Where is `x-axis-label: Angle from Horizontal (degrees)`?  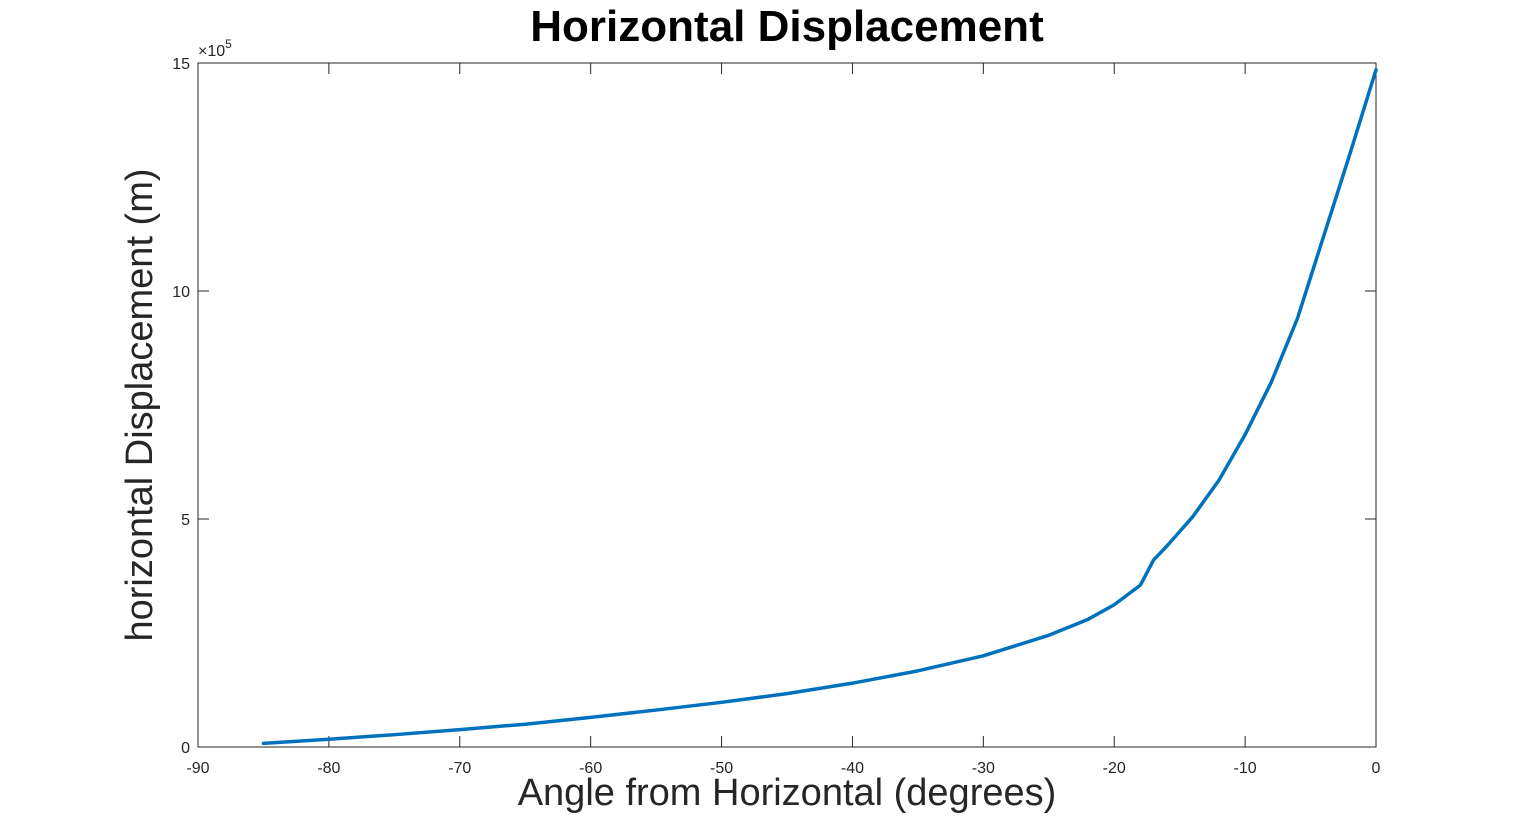 x-axis-label: Angle from Horizontal (degrees) is located at coordinates (787, 793).